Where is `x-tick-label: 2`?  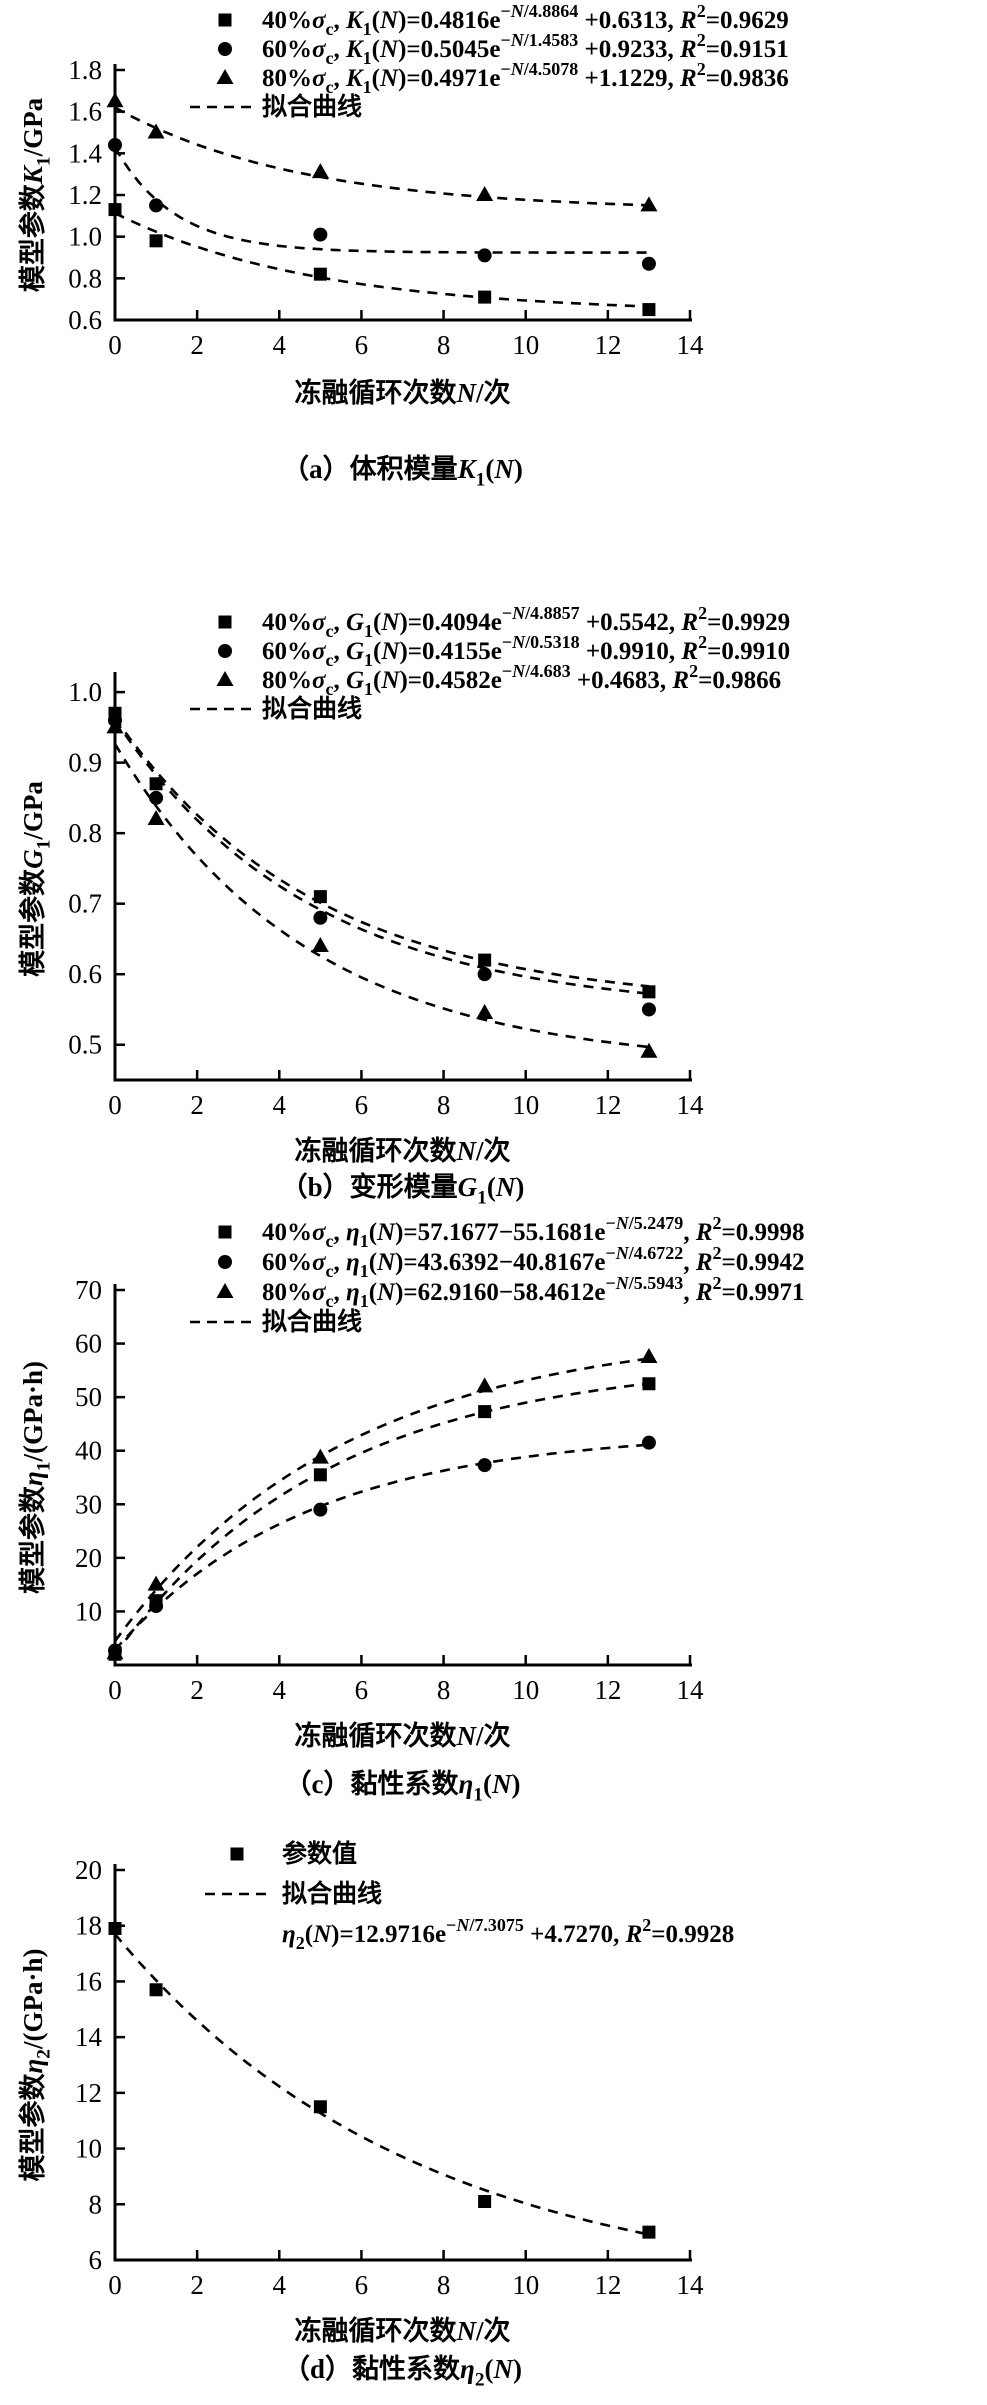 x-tick-label: 2 is located at coordinates (197, 1690).